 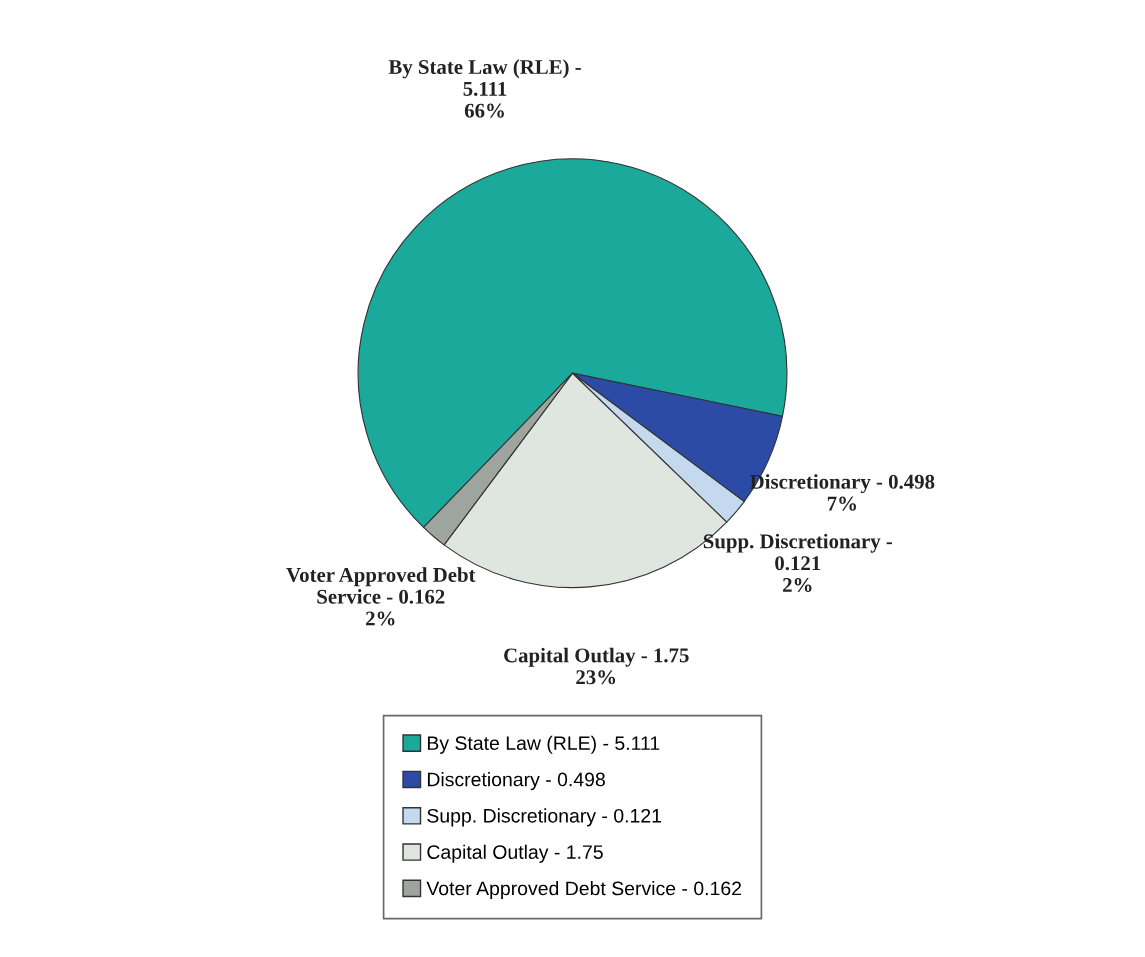 What do you see at coordinates (484, 77) in the screenshot?
I see `slice-label: By State Law (RLE) - 5.111` at bounding box center [484, 77].